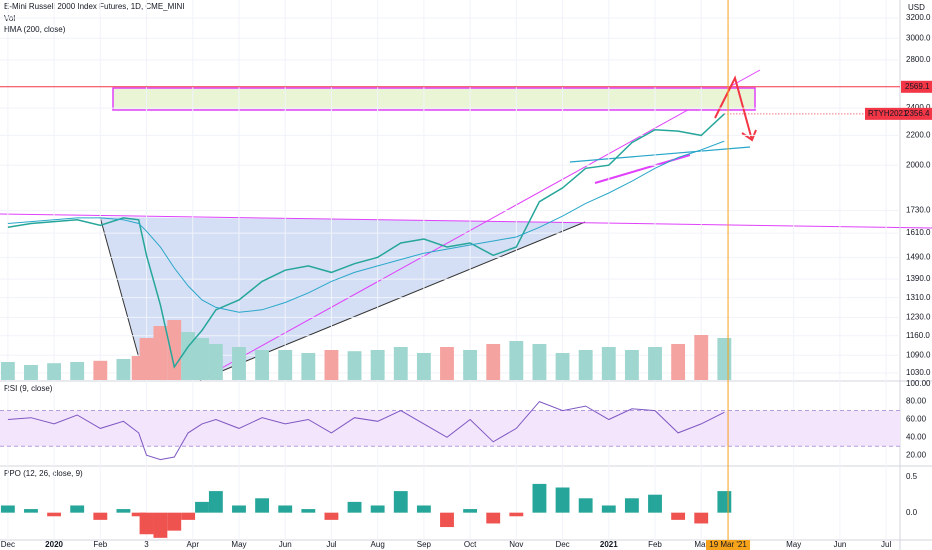 This screenshot has width=932, height=550. Describe the element at coordinates (918, 59) in the screenshot. I see `y-tick-label: 2800.0` at that location.